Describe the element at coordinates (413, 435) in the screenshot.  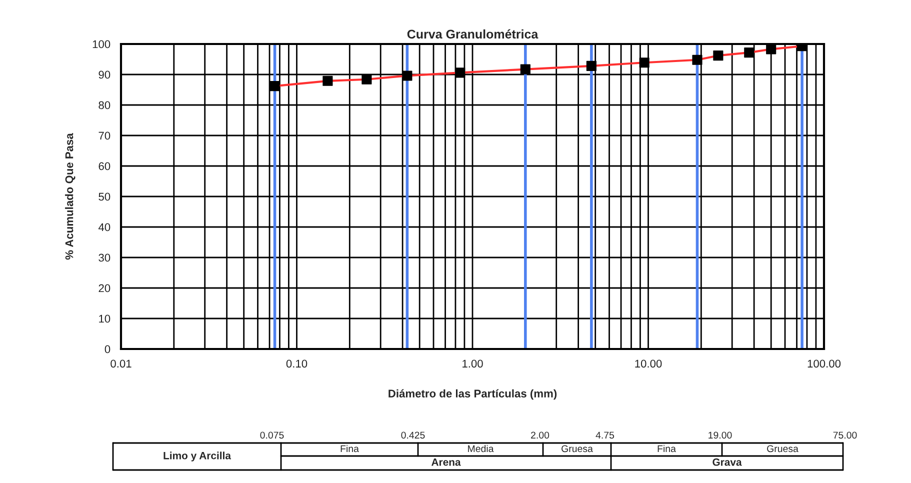
I see `text: 0.425` at that location.